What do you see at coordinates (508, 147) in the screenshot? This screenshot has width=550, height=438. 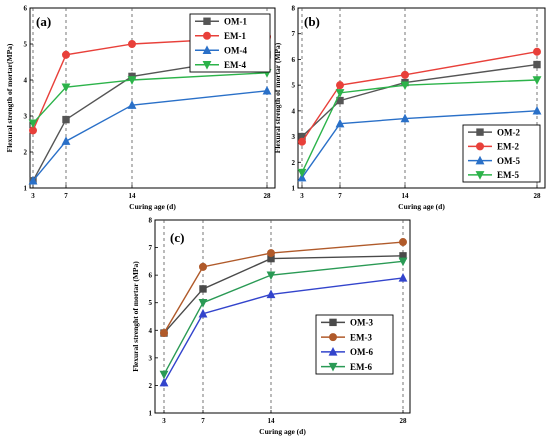 I see `legend-label: EM-2` at bounding box center [508, 147].